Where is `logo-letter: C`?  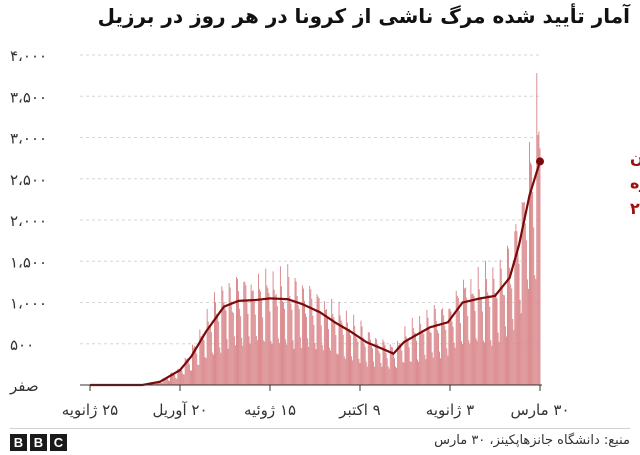 logo-letter: C is located at coordinates (58, 442).